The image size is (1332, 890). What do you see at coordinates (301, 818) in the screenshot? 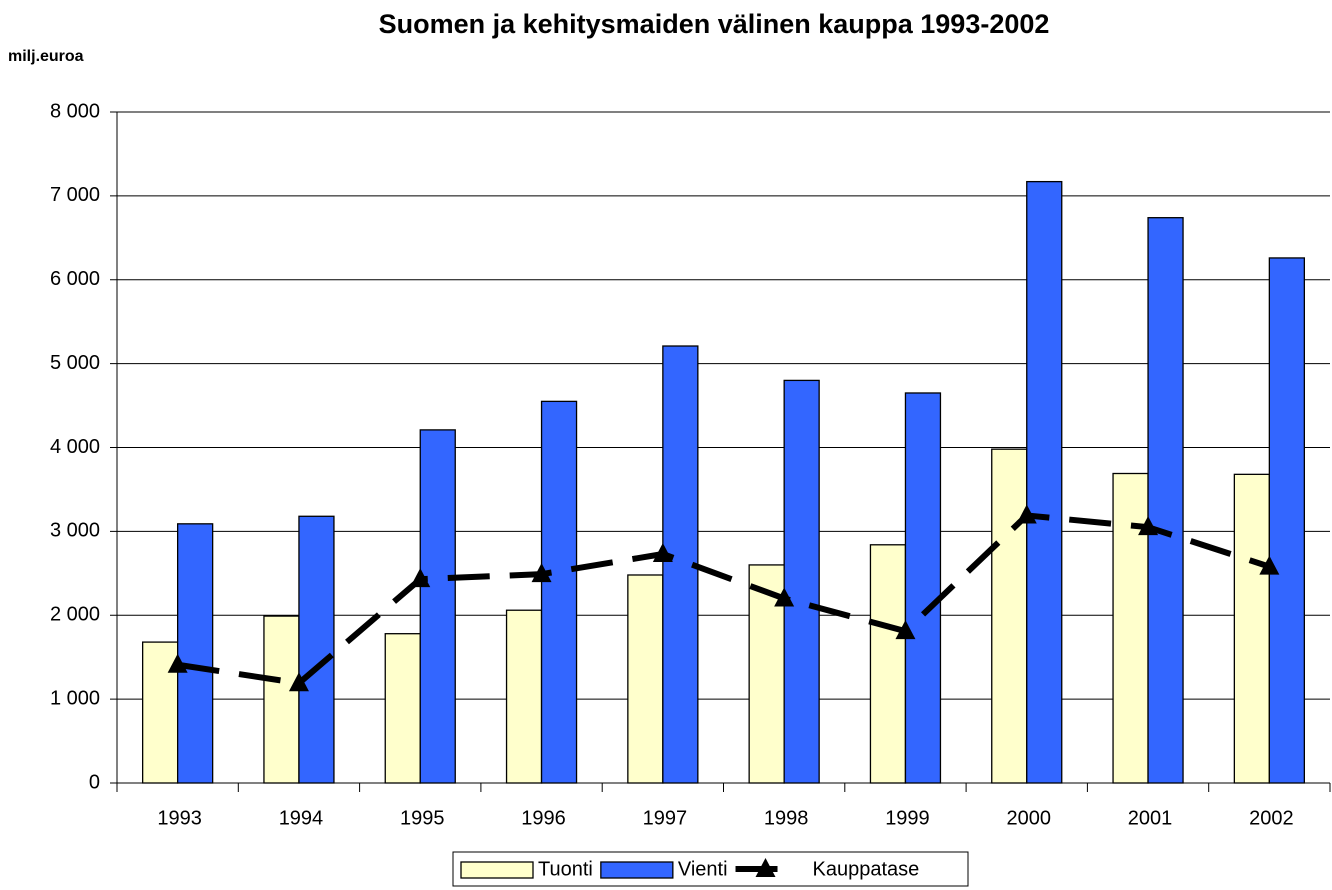
I see `x-tick-label: 1994` at bounding box center [301, 818].